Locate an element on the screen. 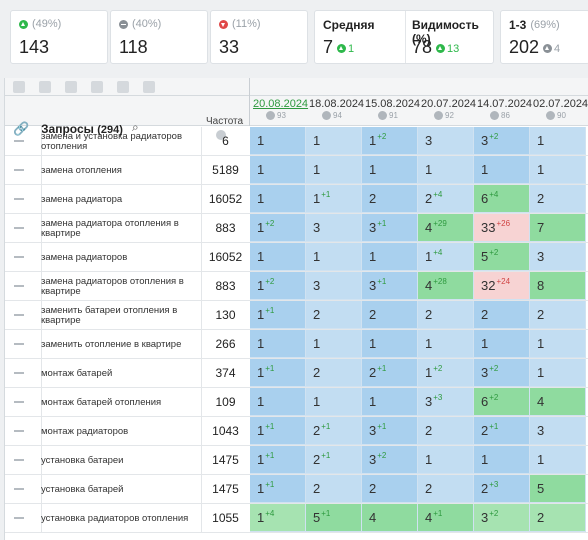 The height and width of the screenshot is (540, 588). card-top3: 1-3 (69%) 202 4 is located at coordinates (544, 37).